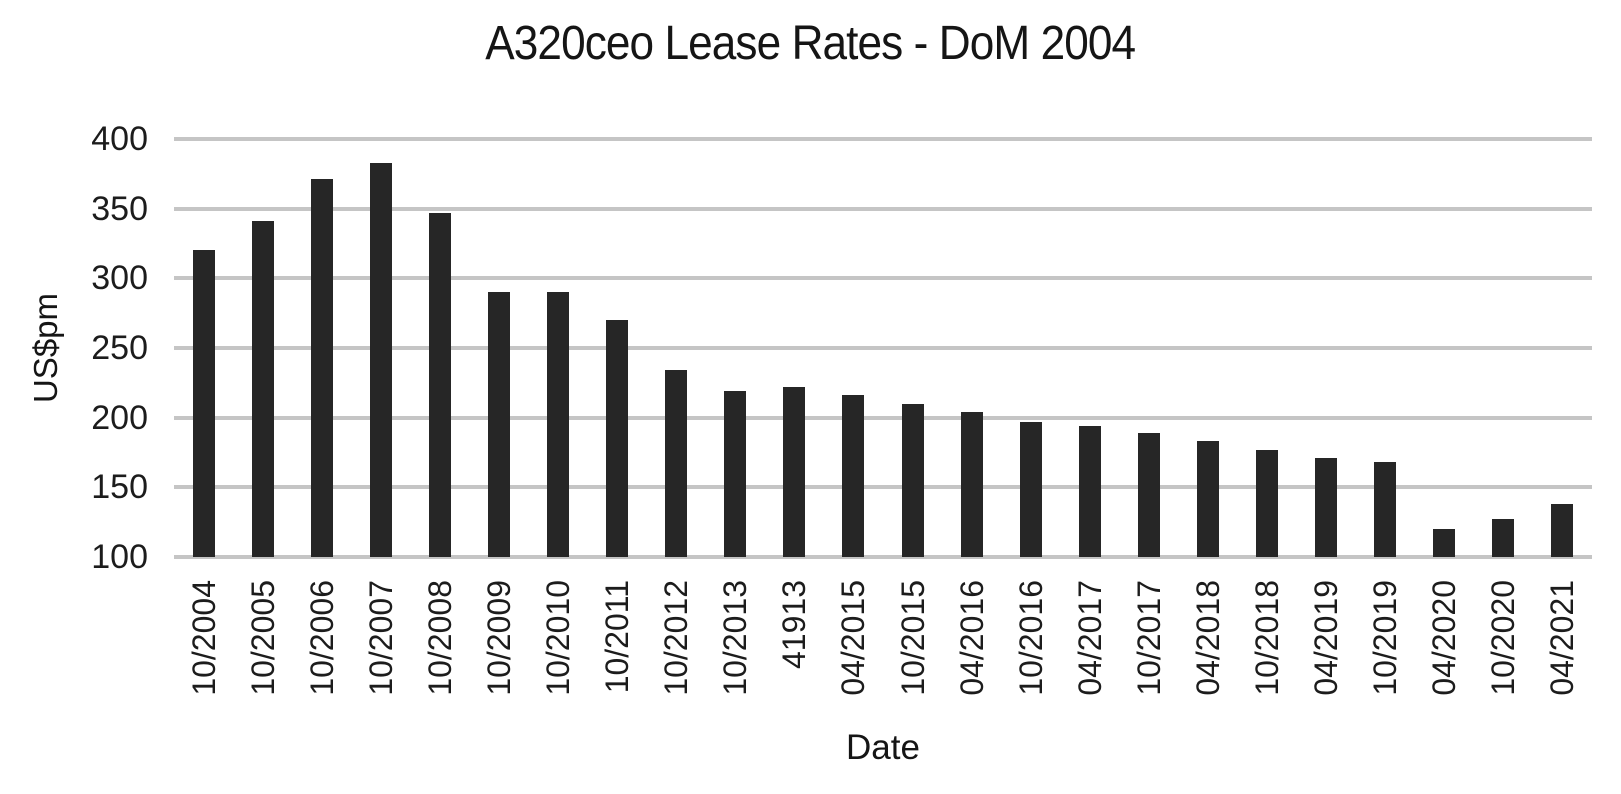  Describe the element at coordinates (119, 348) in the screenshot. I see `y-tick-label: 250` at that location.